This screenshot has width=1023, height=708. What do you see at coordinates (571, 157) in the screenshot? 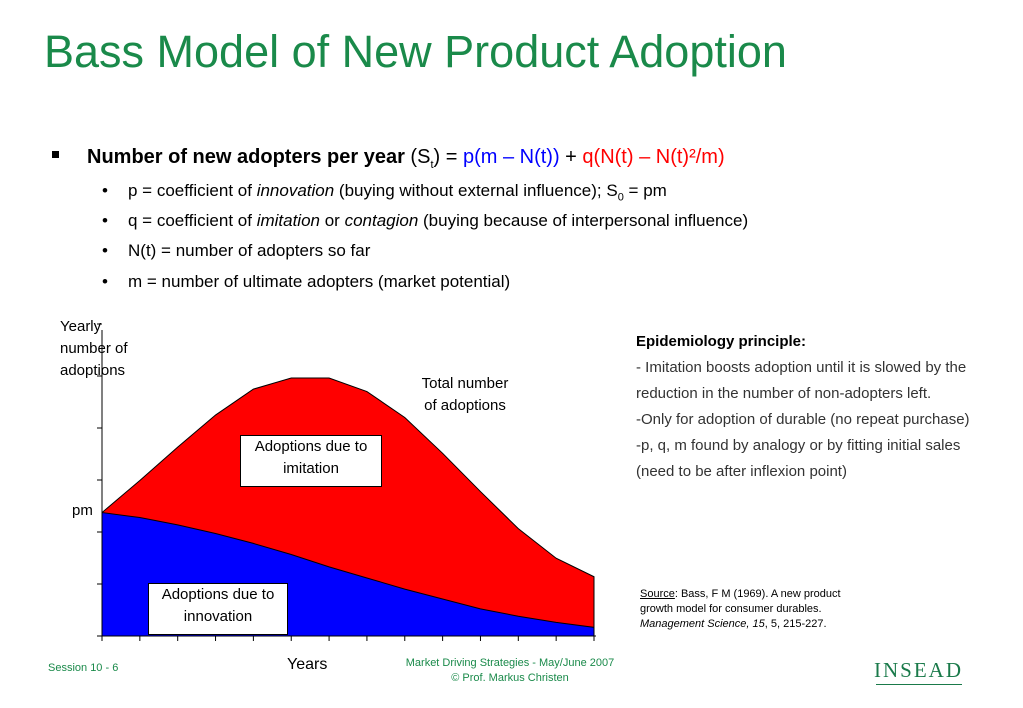
I see `plus: +` at bounding box center [571, 157].